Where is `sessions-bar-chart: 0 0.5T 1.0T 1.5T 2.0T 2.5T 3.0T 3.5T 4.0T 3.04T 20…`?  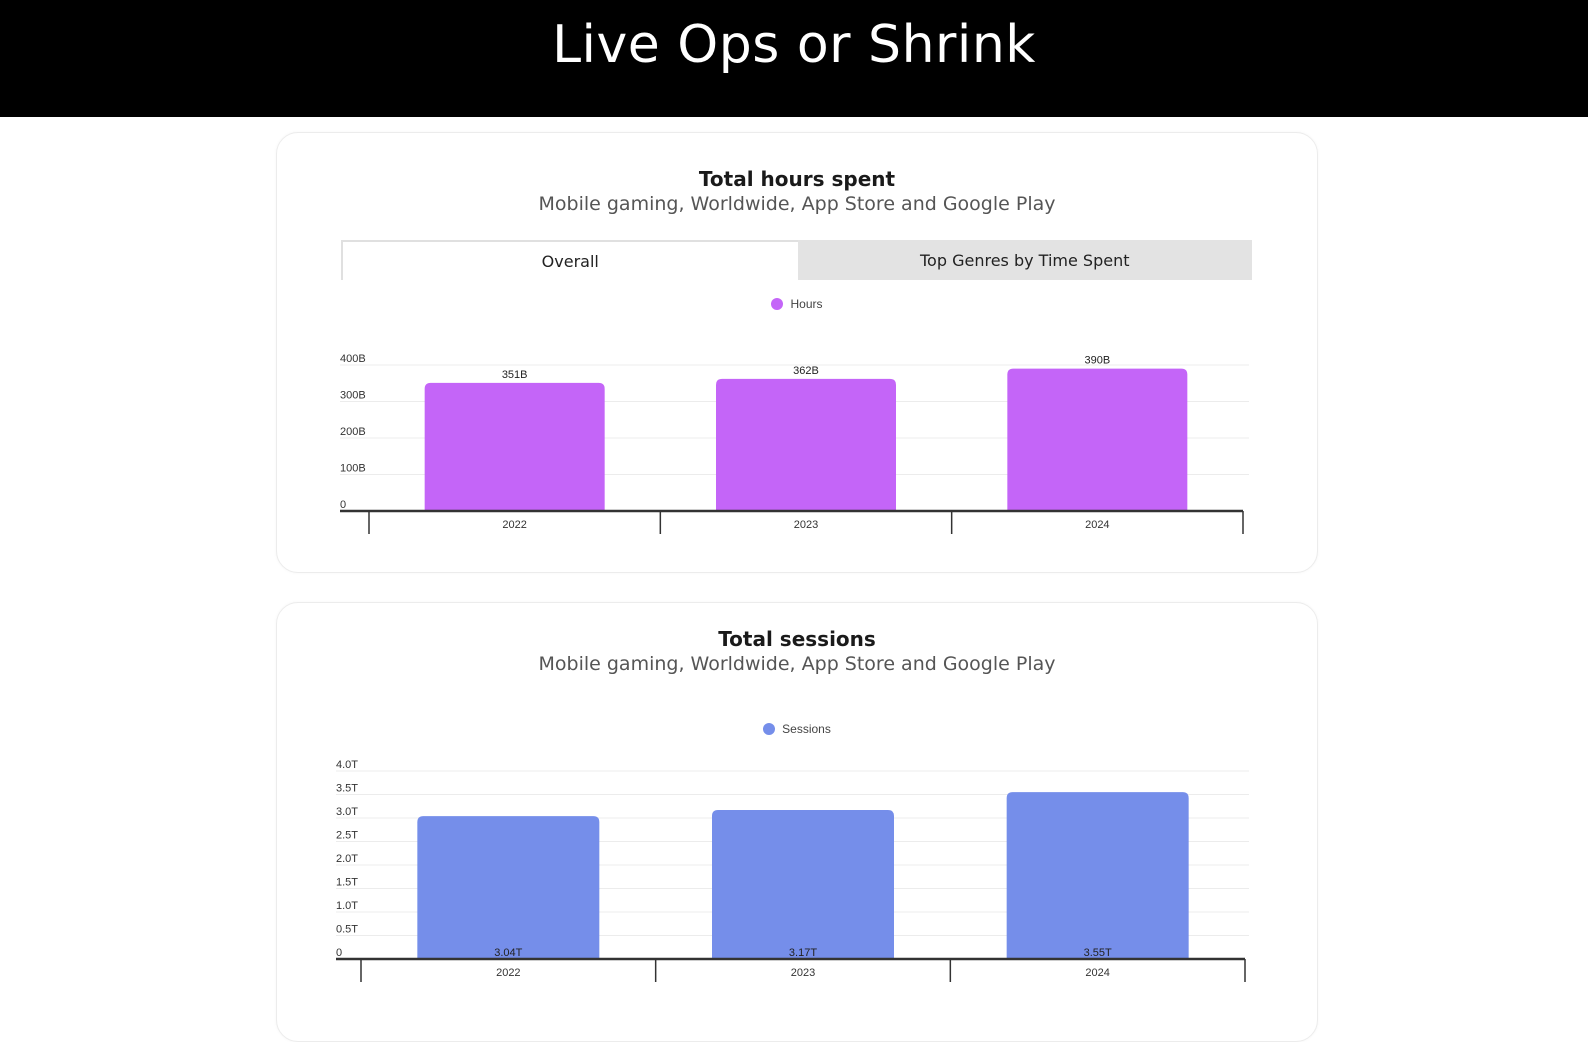
sessions-bar-chart: 0 0.5T 1.0T 1.5T 2.0T 2.5T 3.0T 3.5T 4.0T 3.04T 20… is located at coordinates (792, 870).